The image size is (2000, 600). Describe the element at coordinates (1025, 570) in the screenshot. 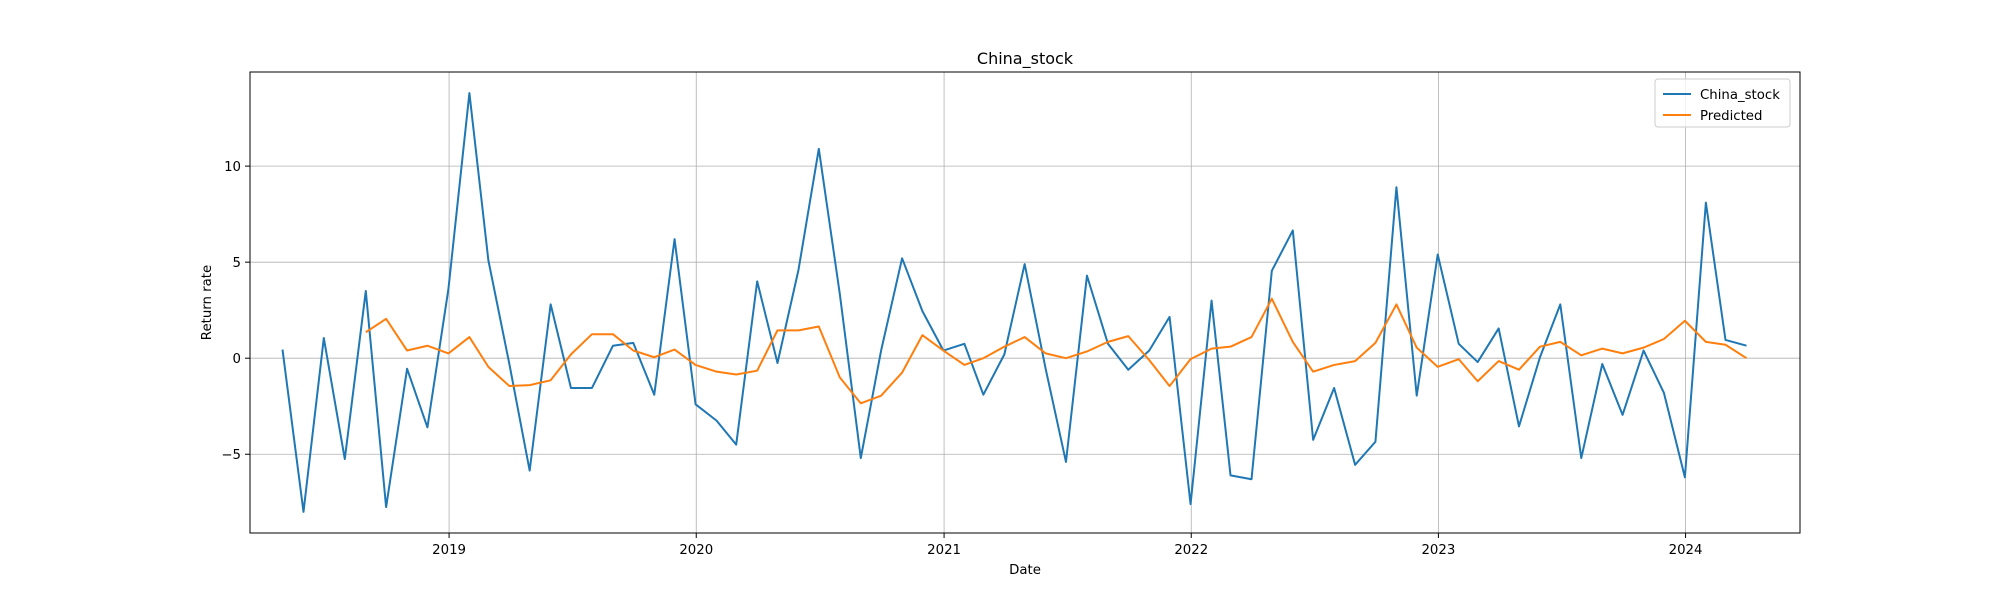

I see `x-axis-label: Date` at that location.